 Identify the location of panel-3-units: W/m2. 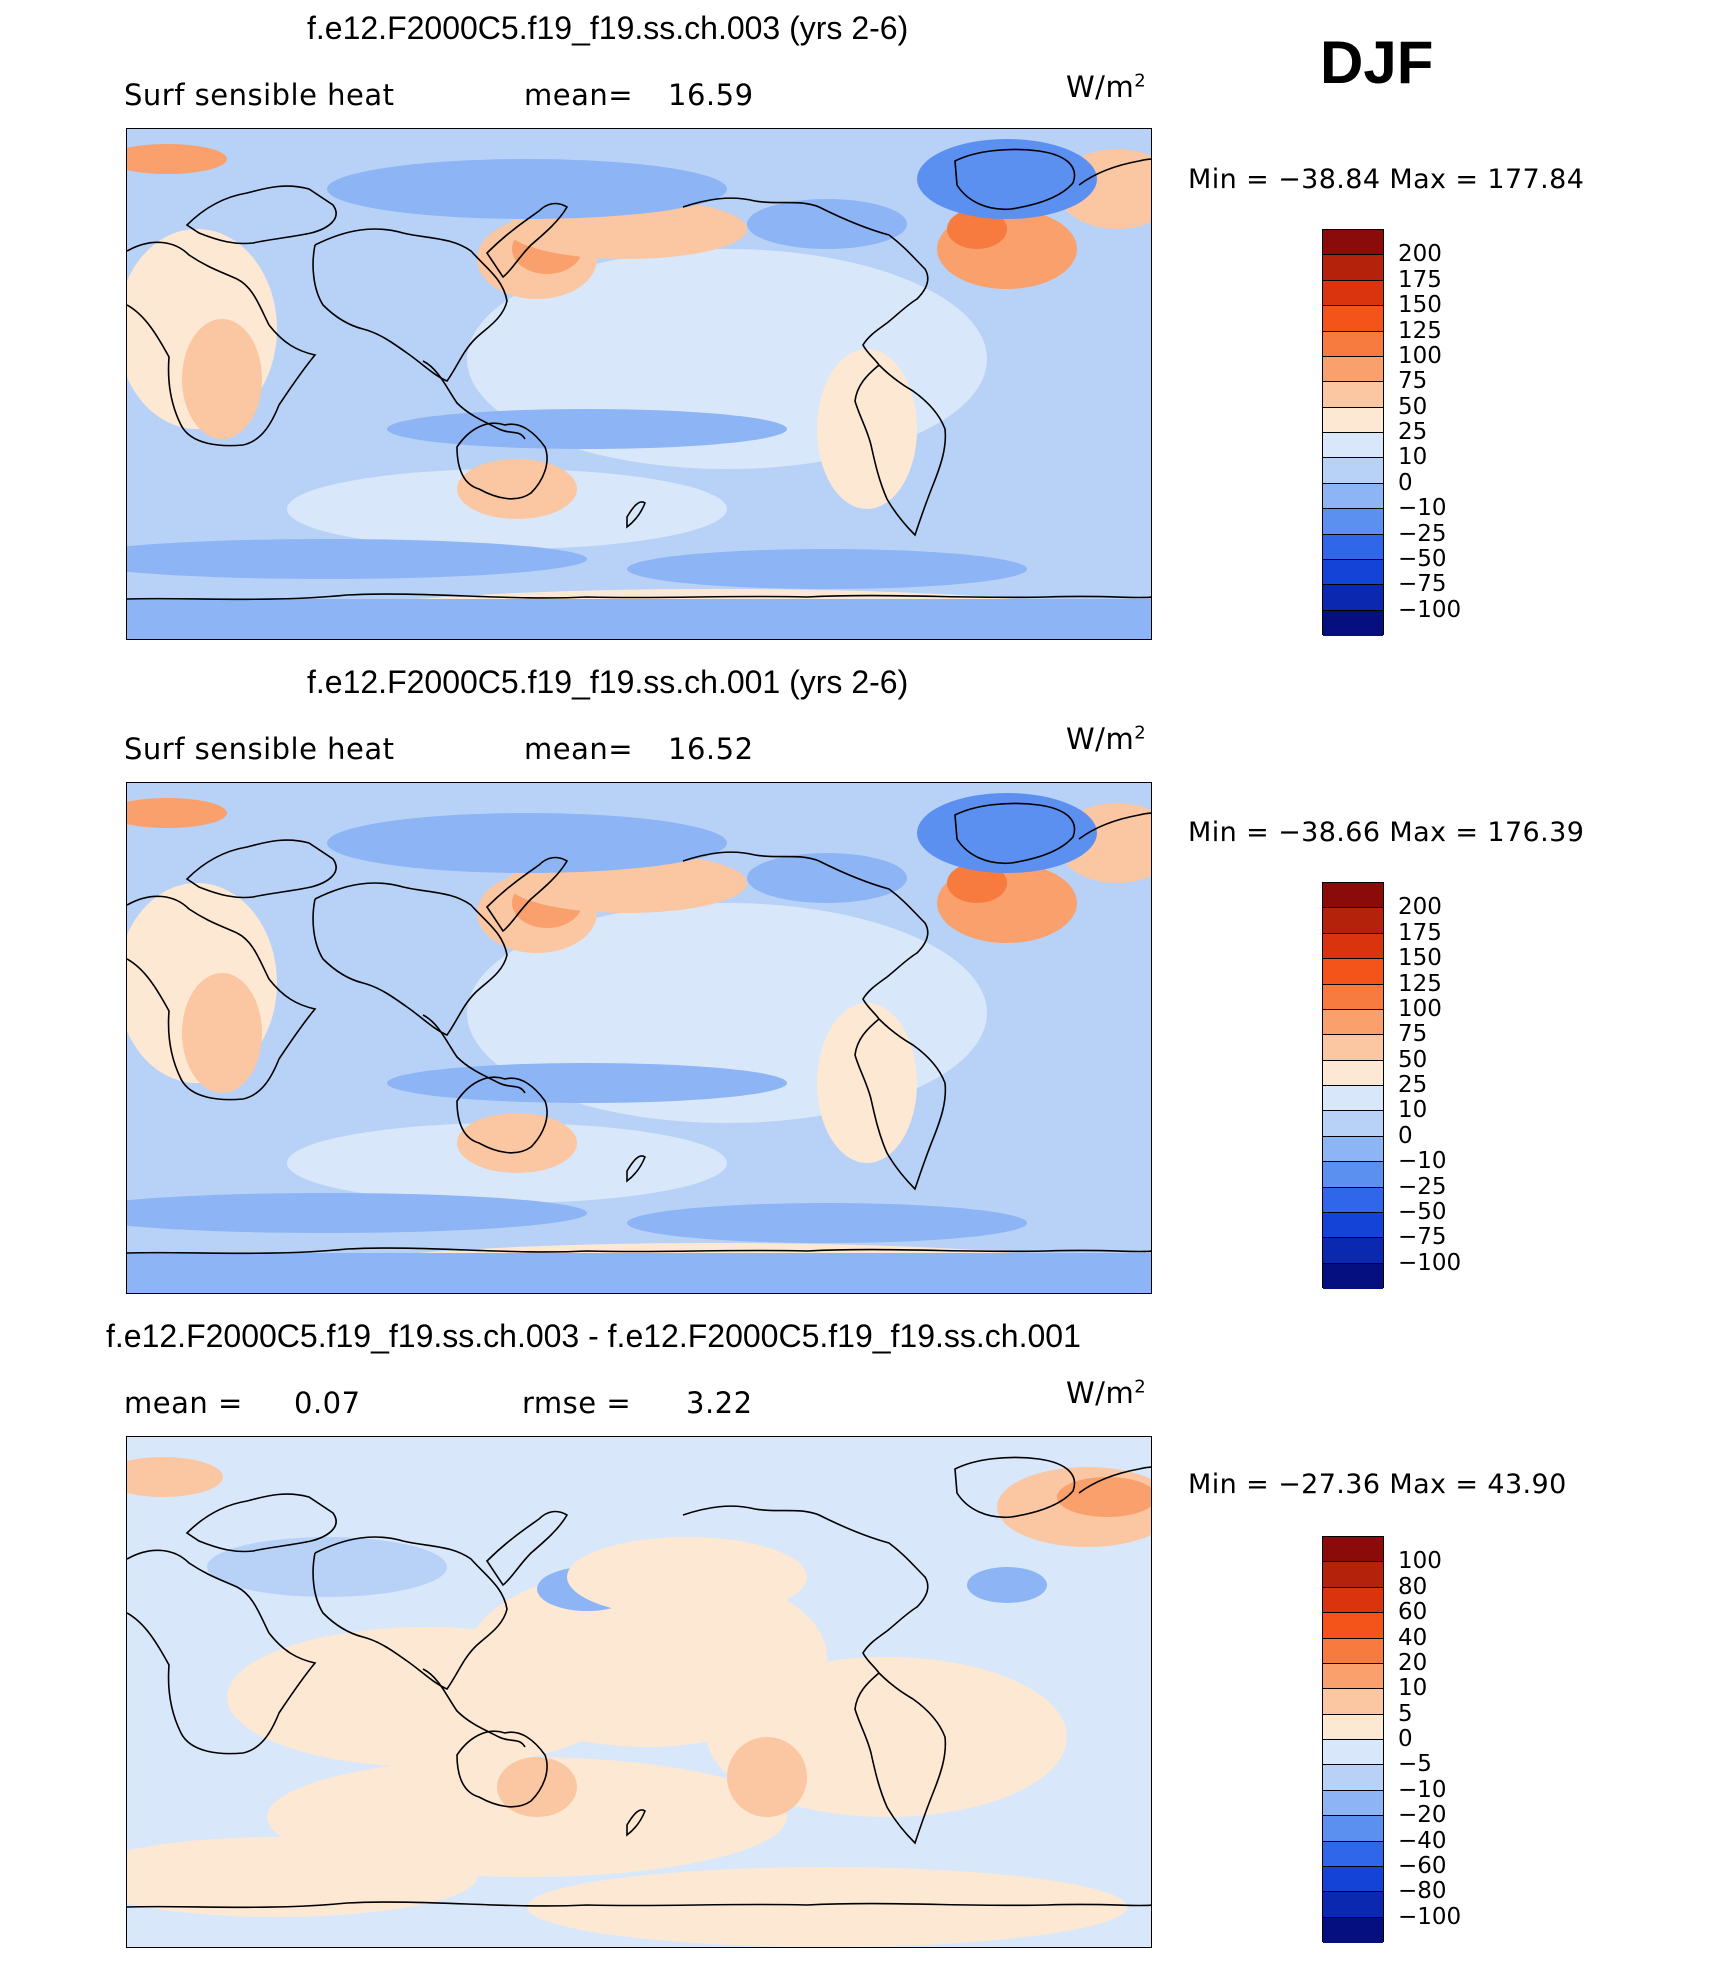
(1106, 1393).